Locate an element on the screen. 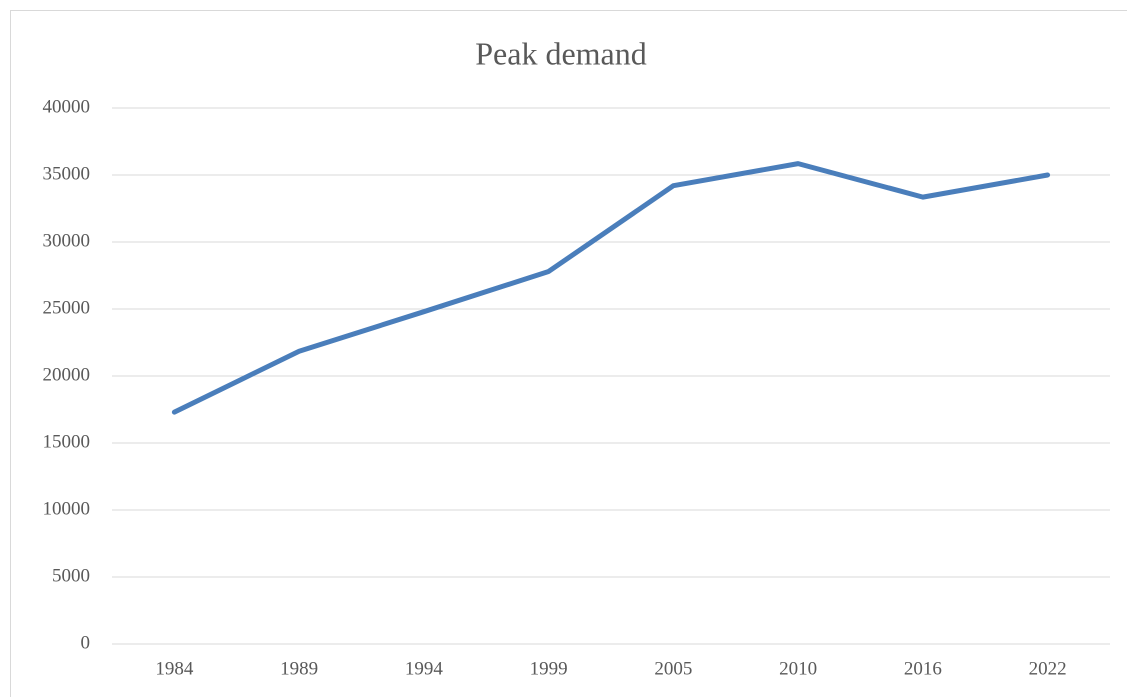 The width and height of the screenshot is (1127, 697). x-tick-label: 2016 is located at coordinates (923, 668).